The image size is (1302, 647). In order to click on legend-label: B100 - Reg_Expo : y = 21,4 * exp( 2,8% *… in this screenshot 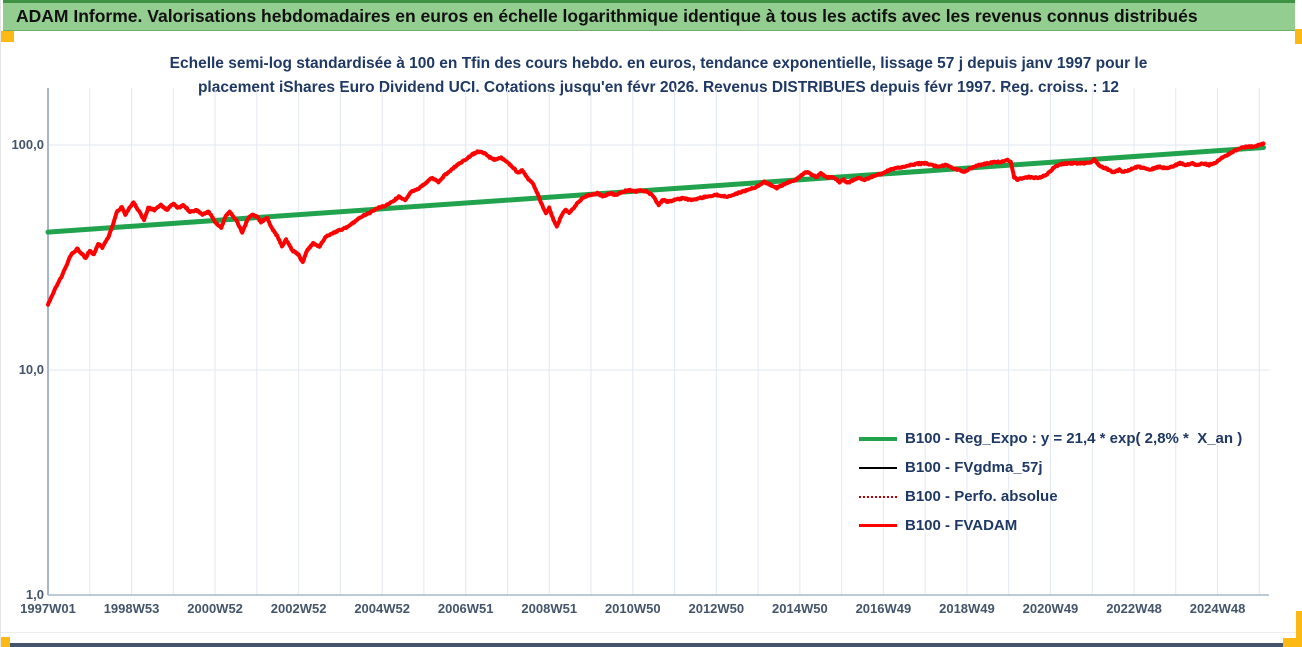, I will do `click(1074, 438)`.